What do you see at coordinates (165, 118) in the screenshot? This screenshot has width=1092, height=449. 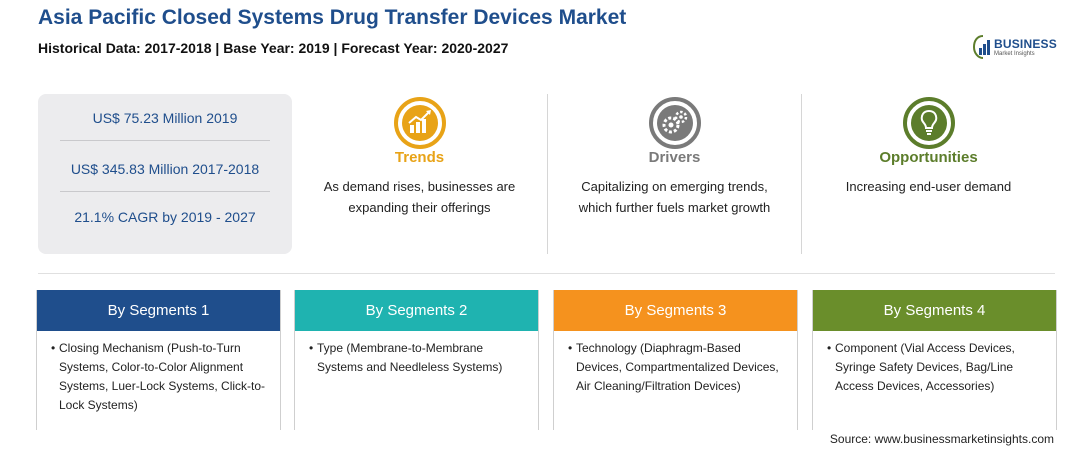 I see `stat-market-2019: US$ 75.23 Million 2019` at bounding box center [165, 118].